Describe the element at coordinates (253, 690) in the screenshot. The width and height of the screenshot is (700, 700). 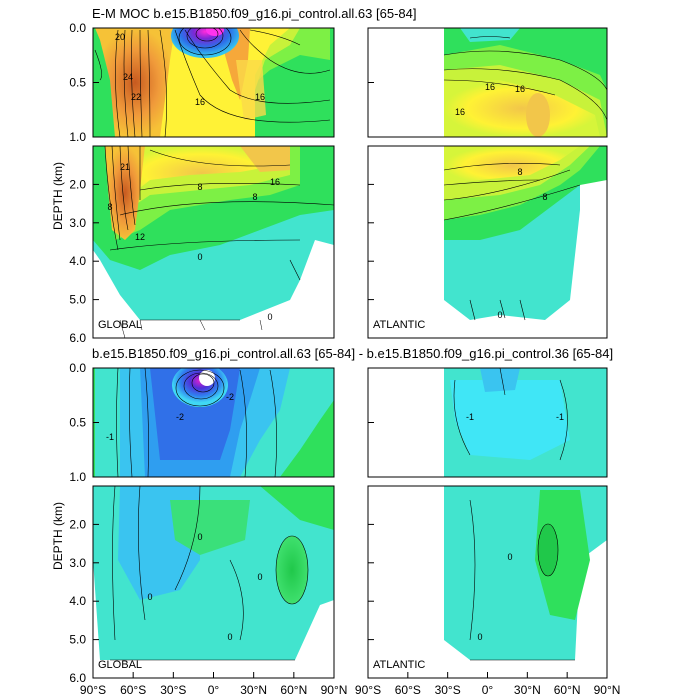
I see `x-tick-label-global: 30°N` at that location.